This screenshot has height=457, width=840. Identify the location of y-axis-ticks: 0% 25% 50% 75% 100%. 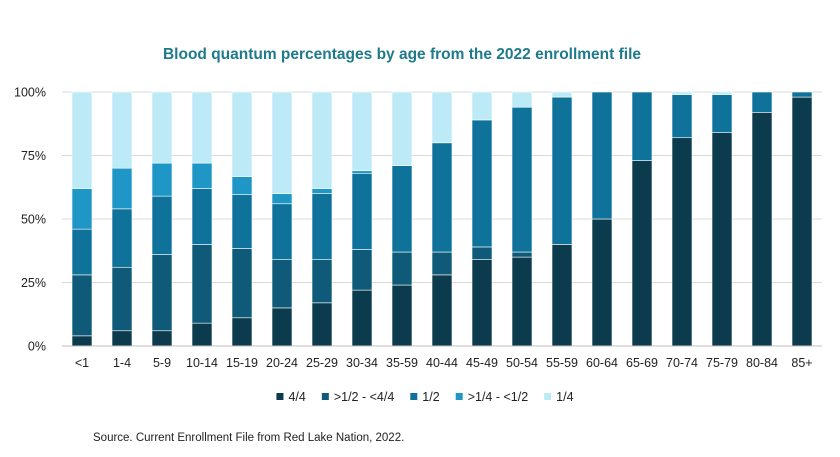
(30, 220).